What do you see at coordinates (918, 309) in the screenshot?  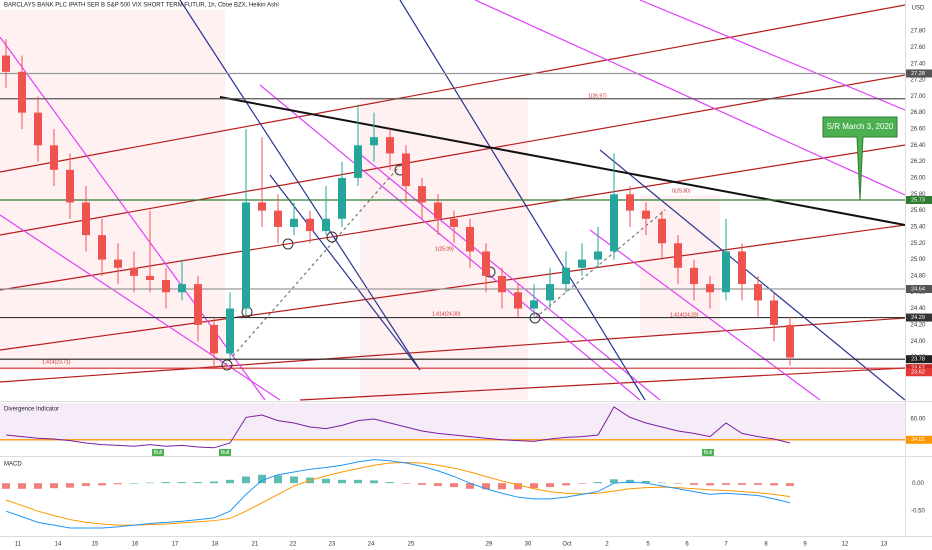 I see `y-tick-label: 24.40` at bounding box center [918, 309].